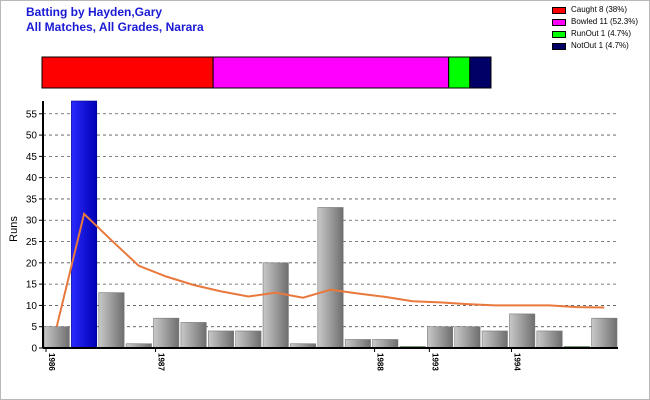 The image size is (650, 400). I want to click on legend-swatch-bowled, so click(559, 22).